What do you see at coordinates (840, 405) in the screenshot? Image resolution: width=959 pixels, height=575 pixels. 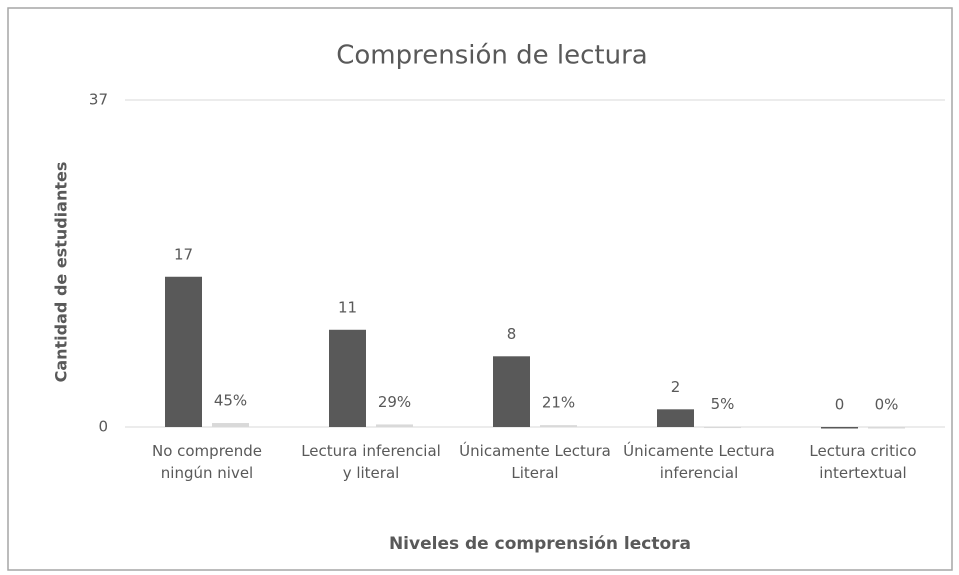 I see `data-label: 0` at bounding box center [840, 405].